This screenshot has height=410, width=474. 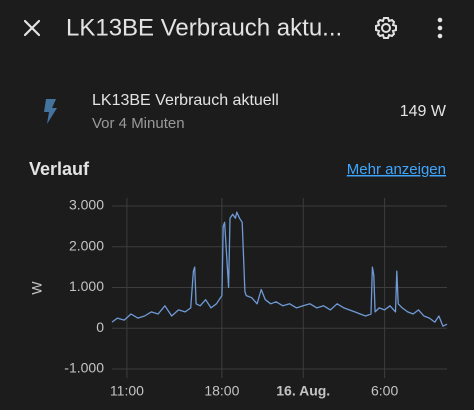 I want to click on x-tick-label: 11:00, so click(x=127, y=391).